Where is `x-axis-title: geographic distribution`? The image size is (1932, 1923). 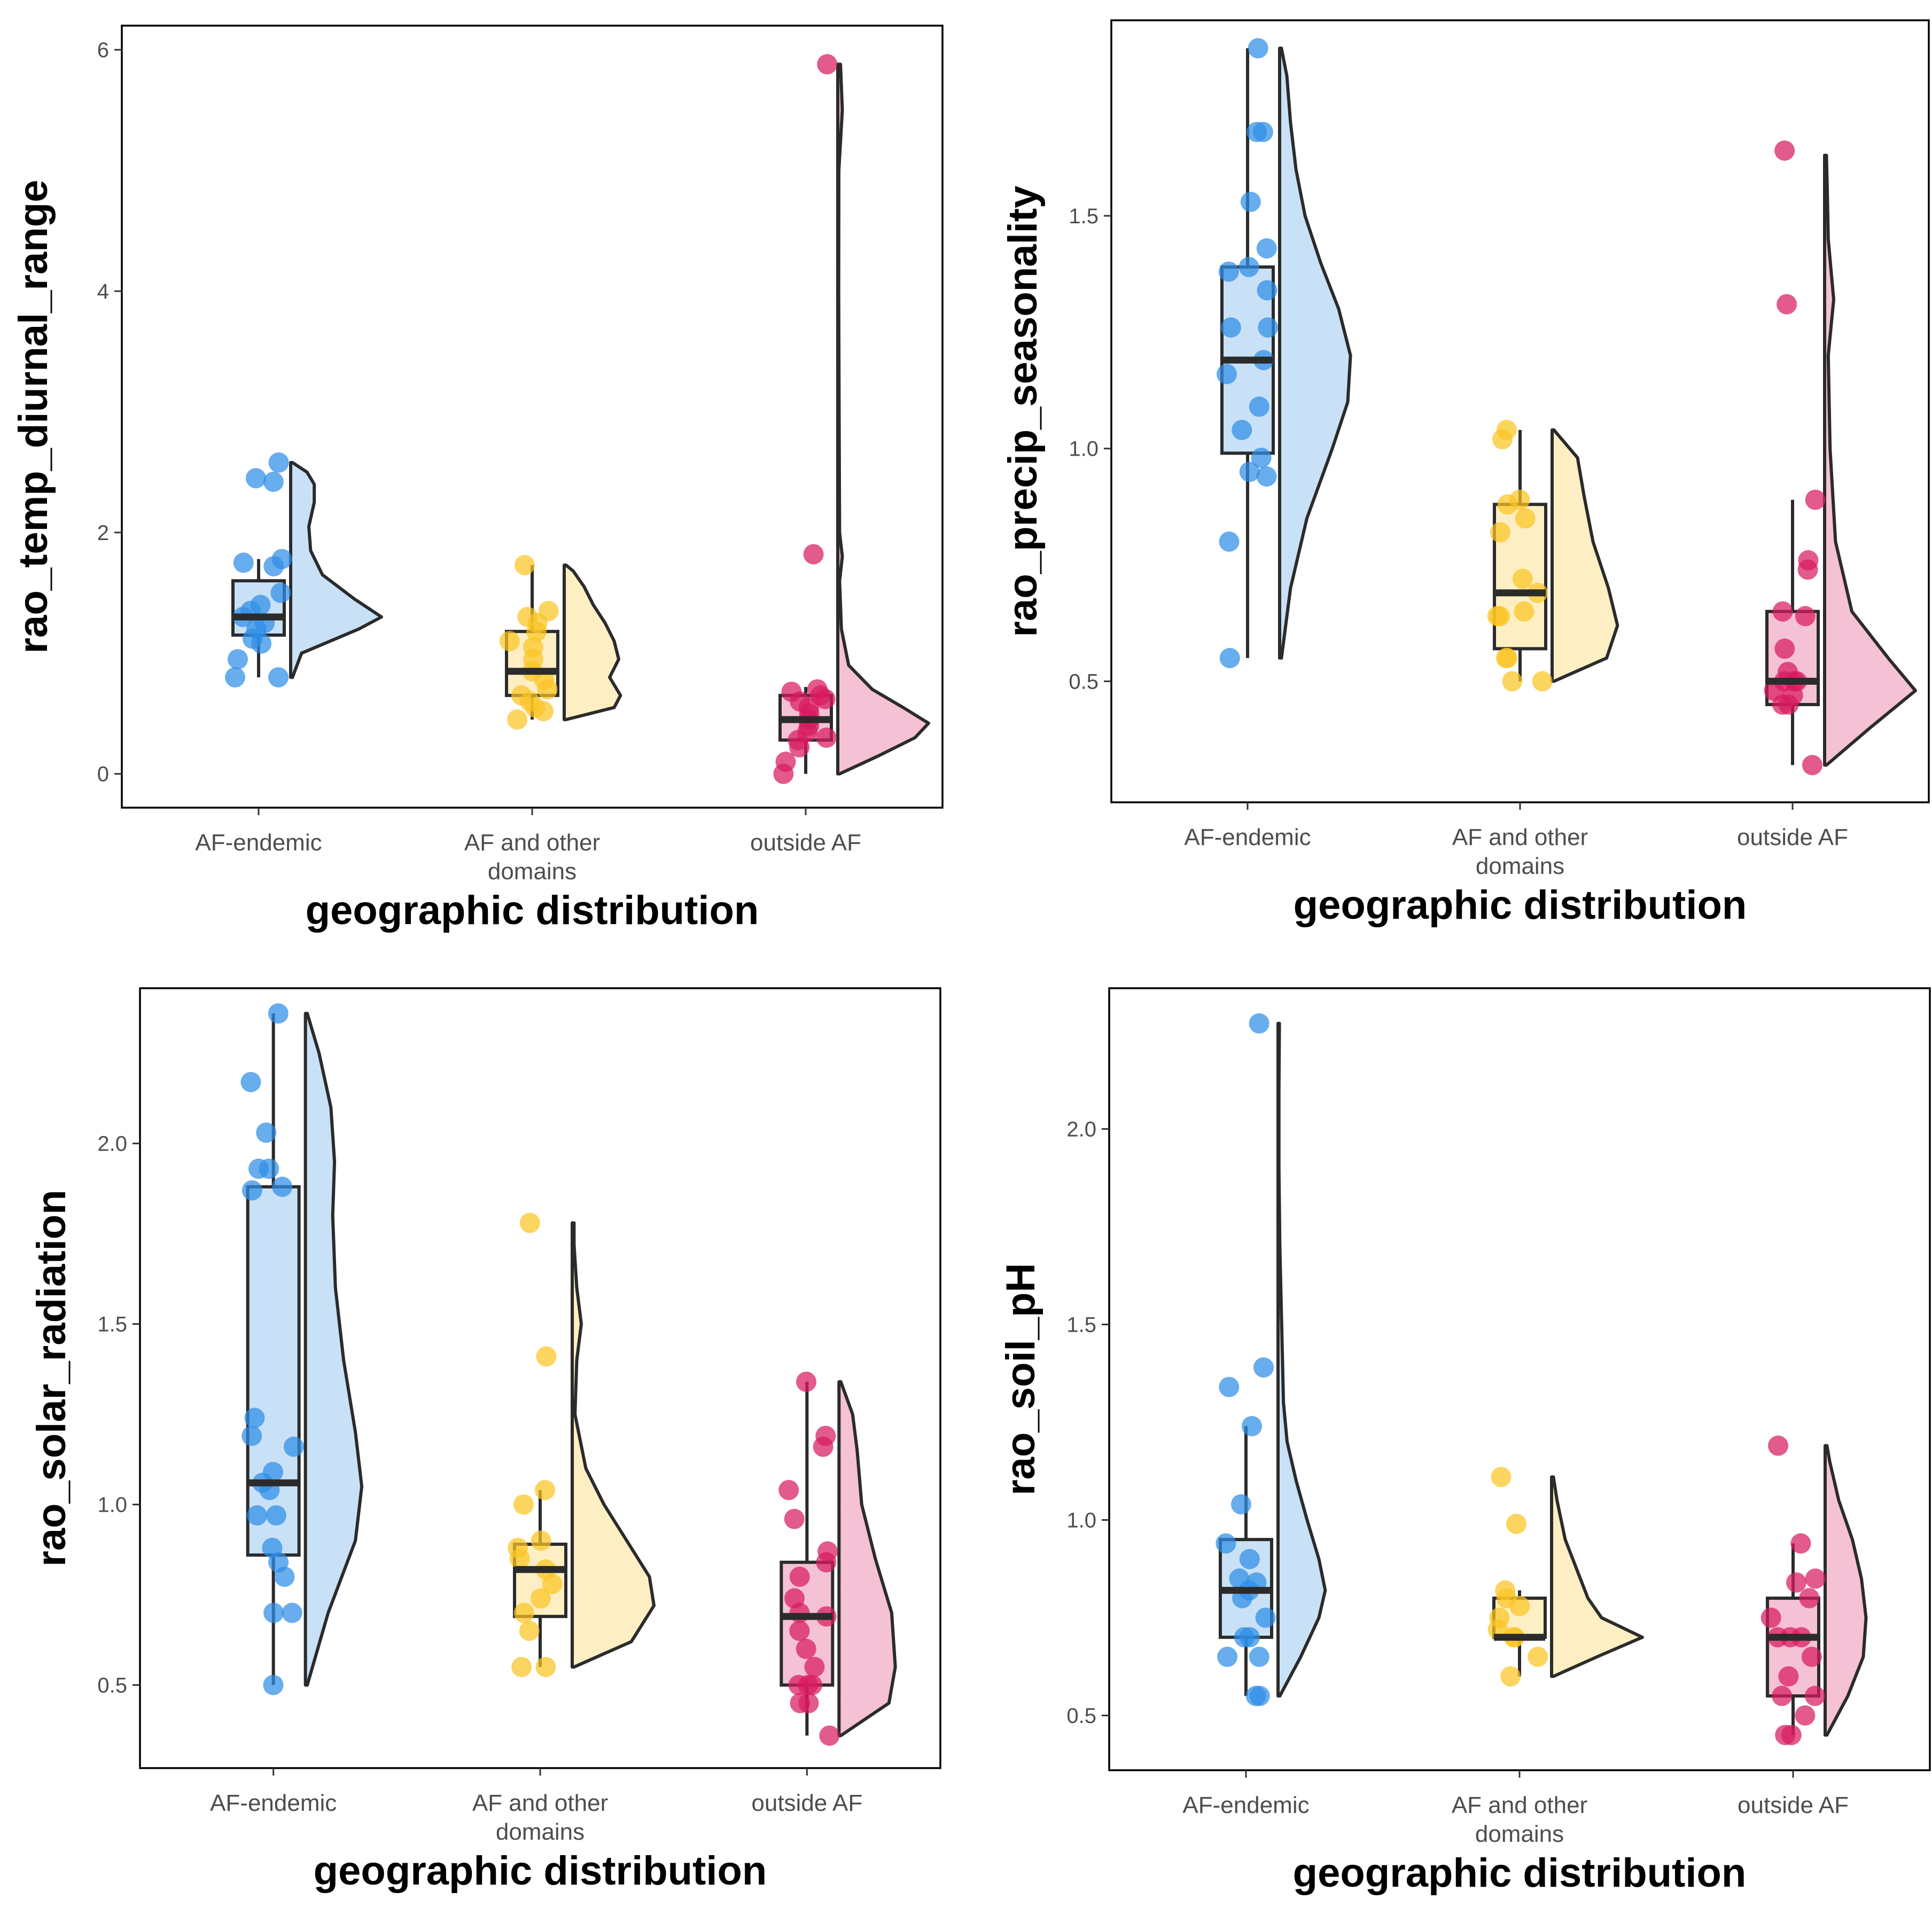
x-axis-title: geographic distribution is located at coordinates (540, 1871).